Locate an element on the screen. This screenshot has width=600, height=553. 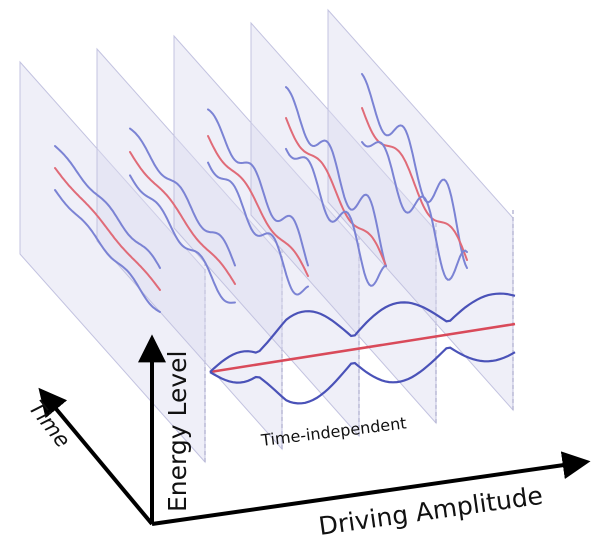
amplitude-axis-line is located at coordinates (371, 488).